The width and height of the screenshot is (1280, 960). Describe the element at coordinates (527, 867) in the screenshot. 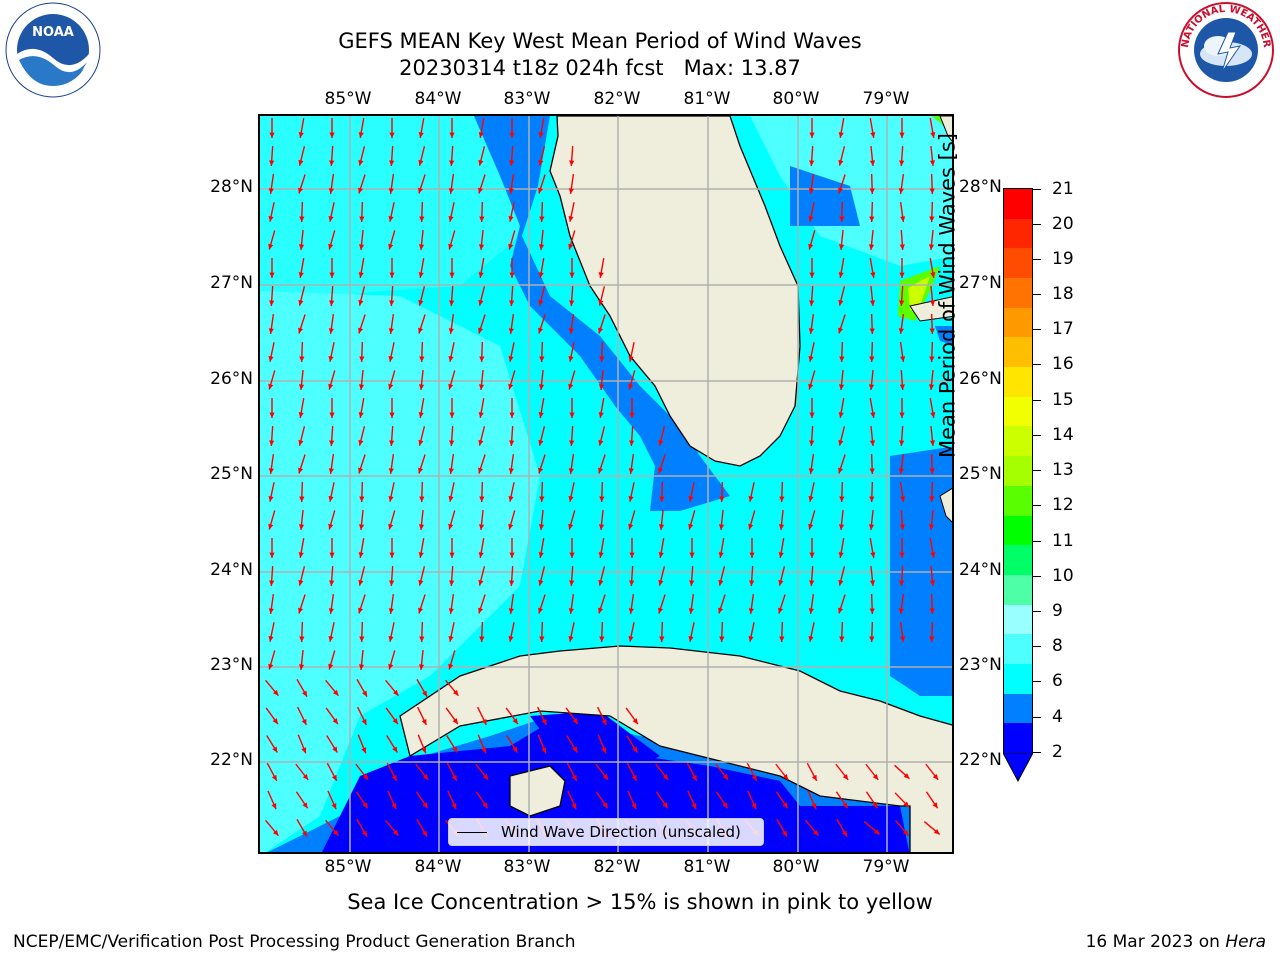

I see `lon-label-bottom: 83°W` at that location.